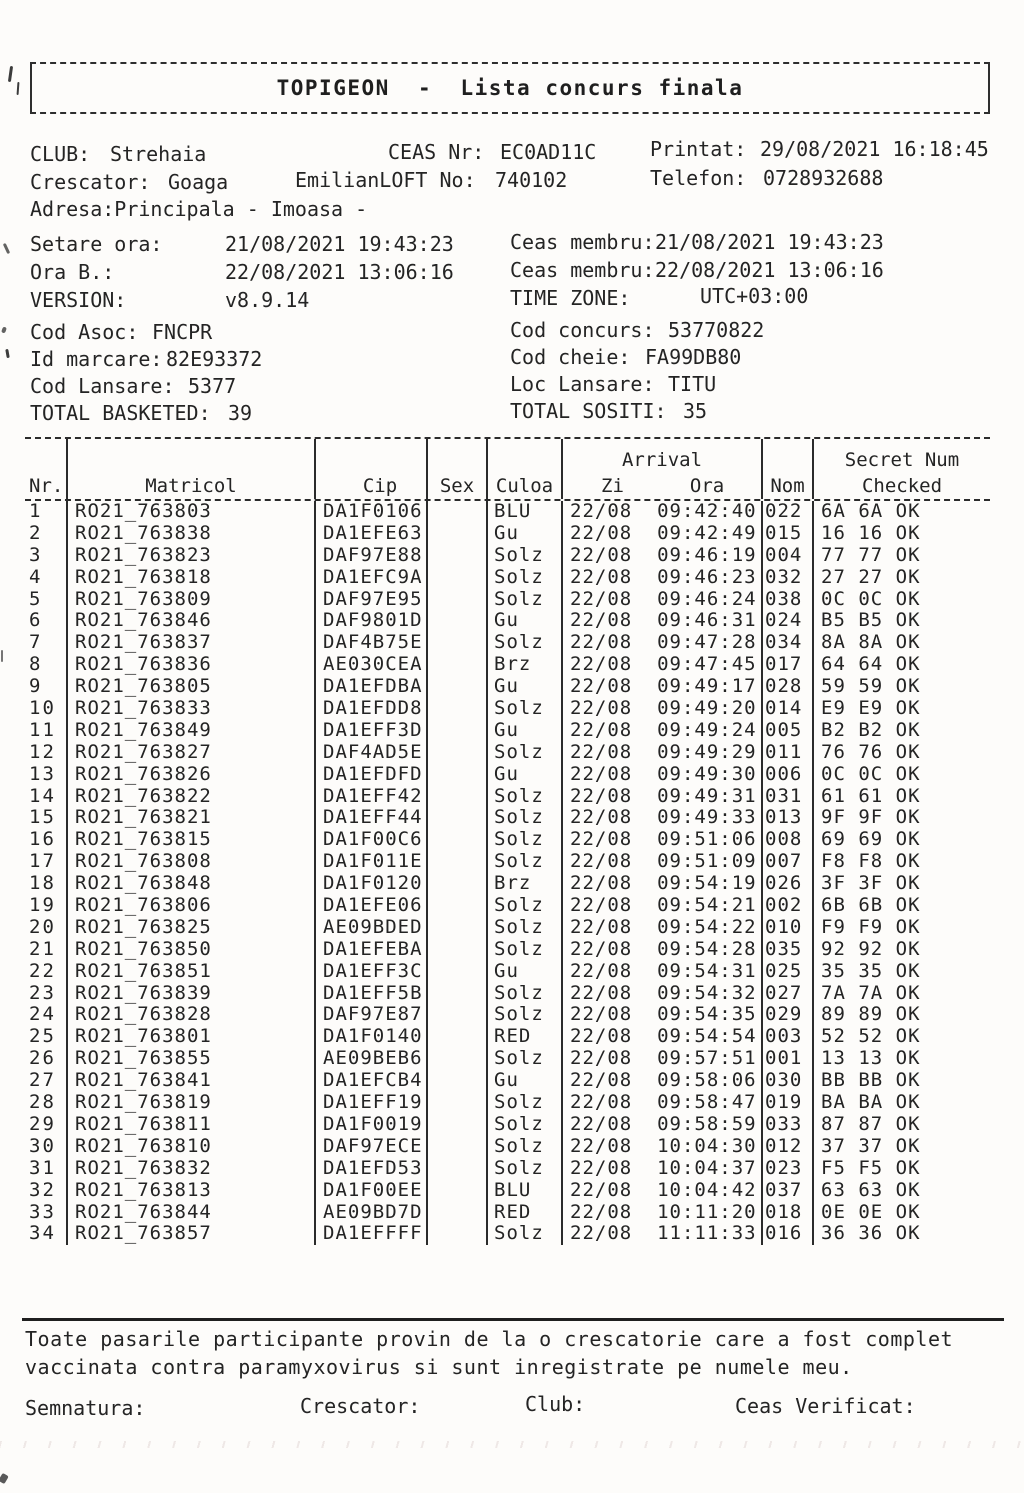 This screenshot has height=1493, width=1024. Describe the element at coordinates (871, 643) in the screenshot. I see `cell-secret: 8A 8A OK` at that location.